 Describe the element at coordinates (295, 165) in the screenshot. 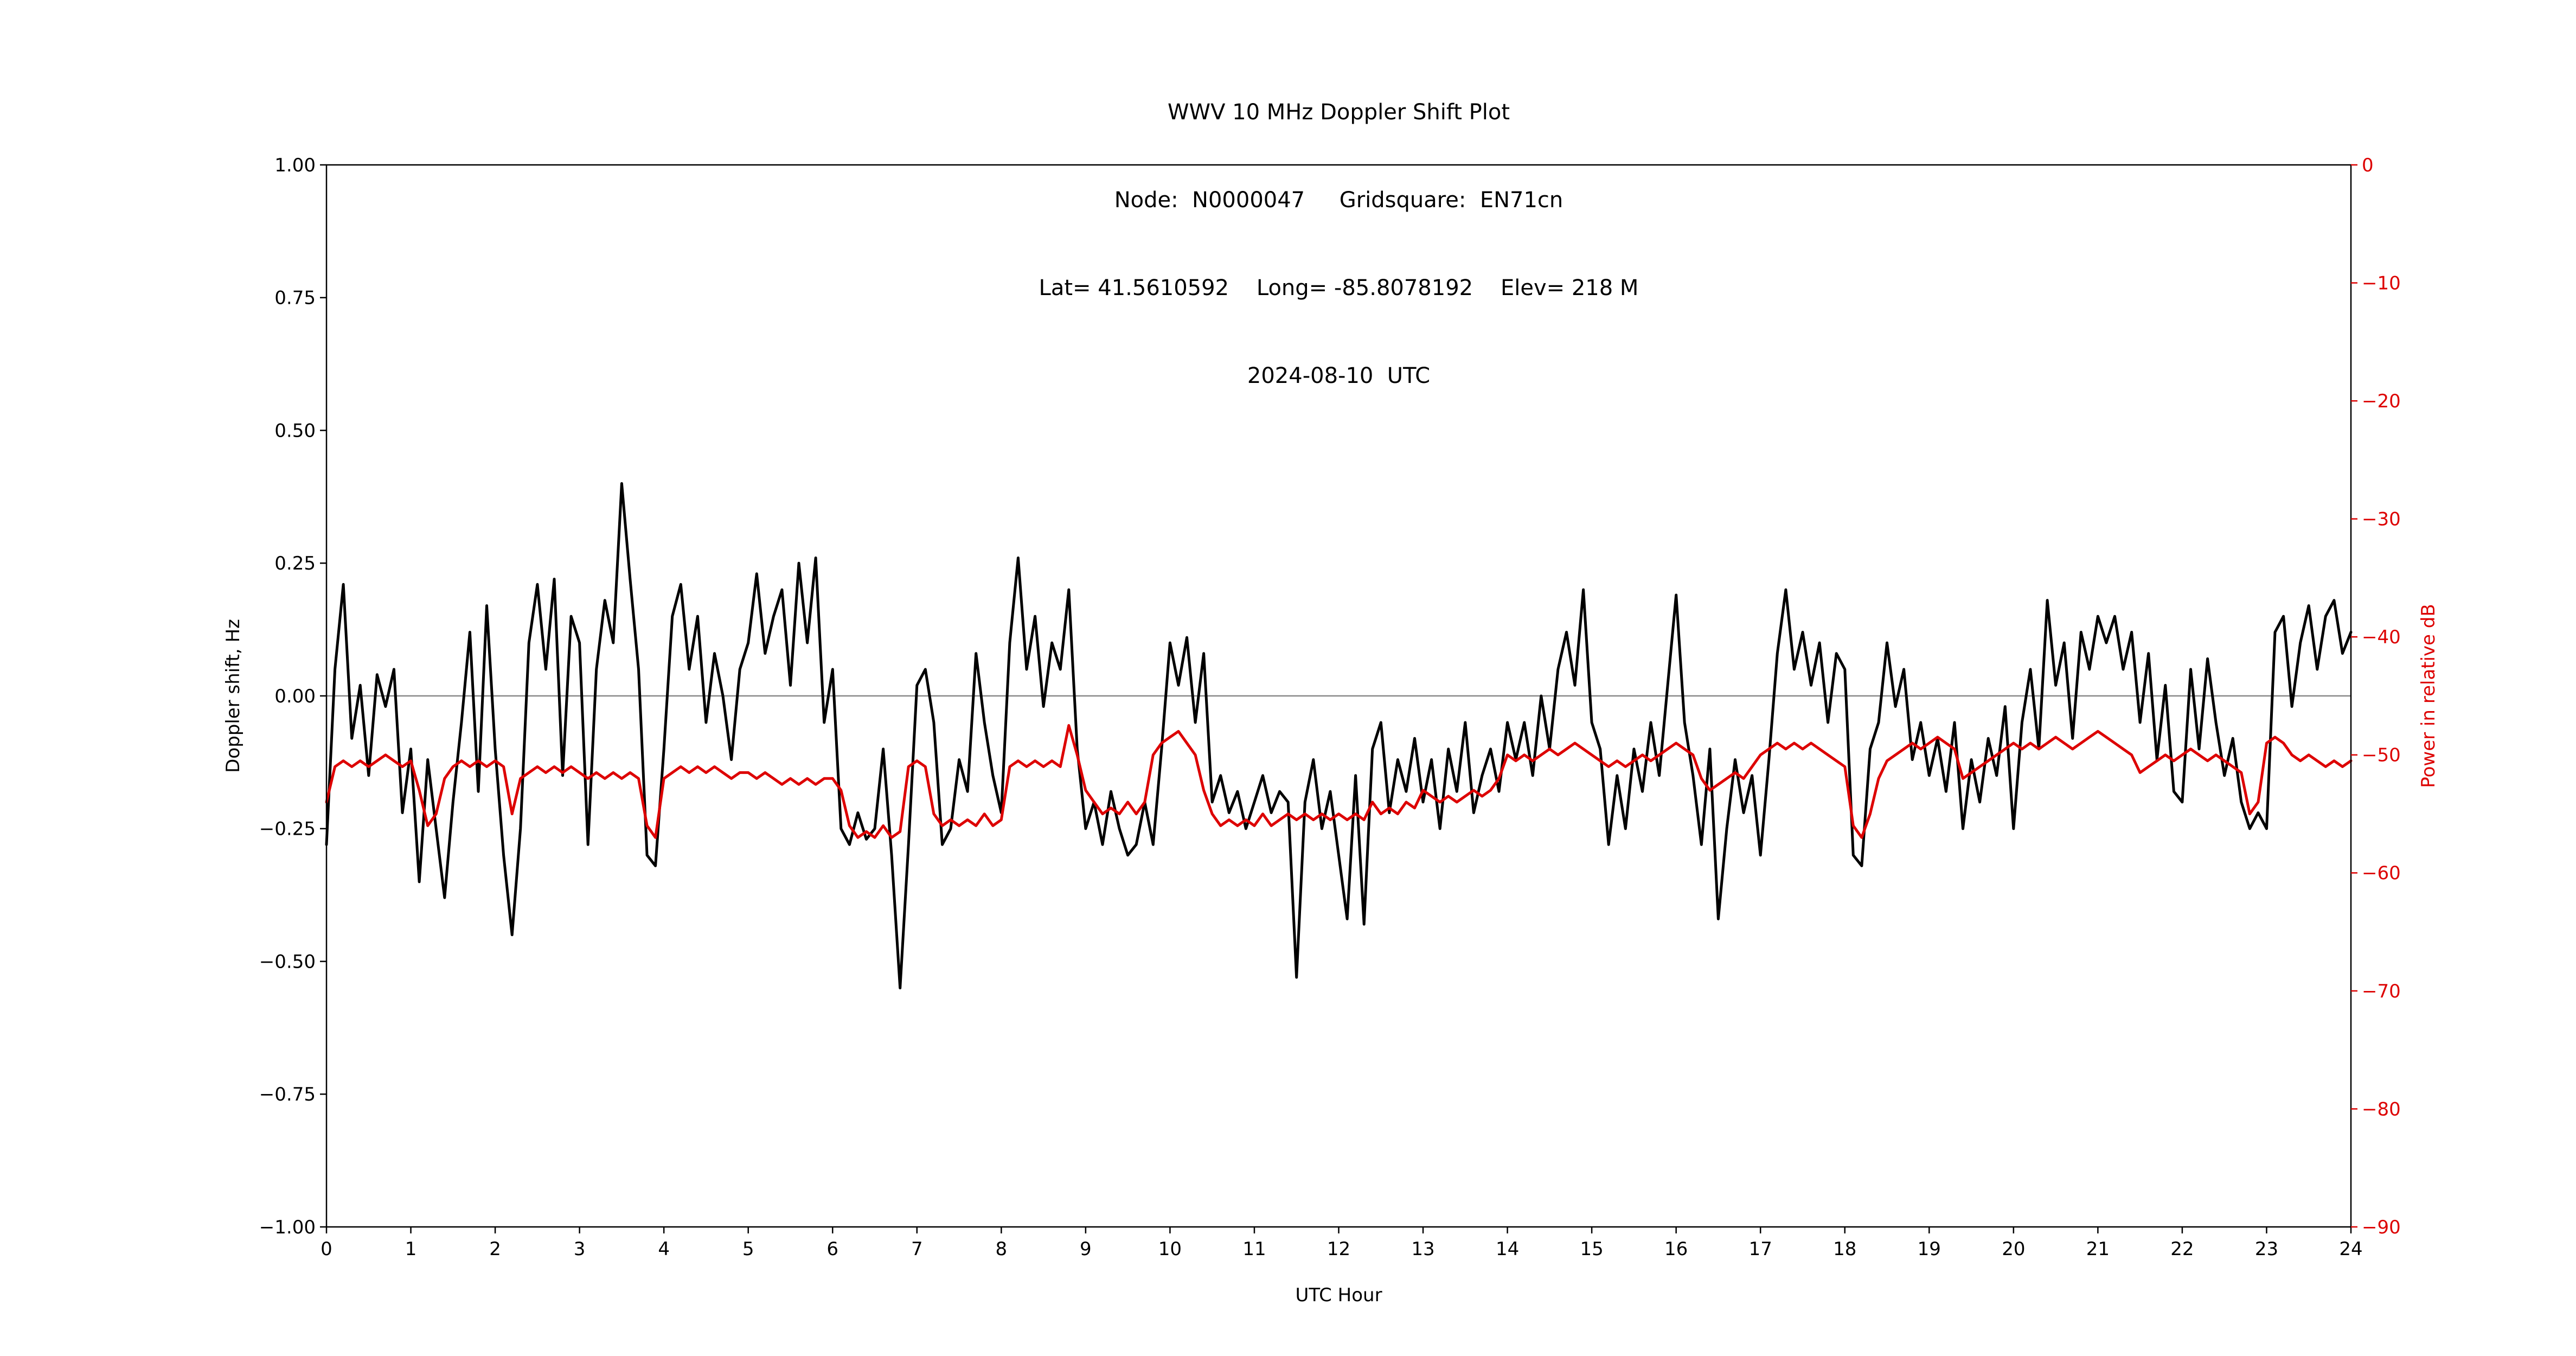

I see `y-left-tick-label: 1.00` at that location.